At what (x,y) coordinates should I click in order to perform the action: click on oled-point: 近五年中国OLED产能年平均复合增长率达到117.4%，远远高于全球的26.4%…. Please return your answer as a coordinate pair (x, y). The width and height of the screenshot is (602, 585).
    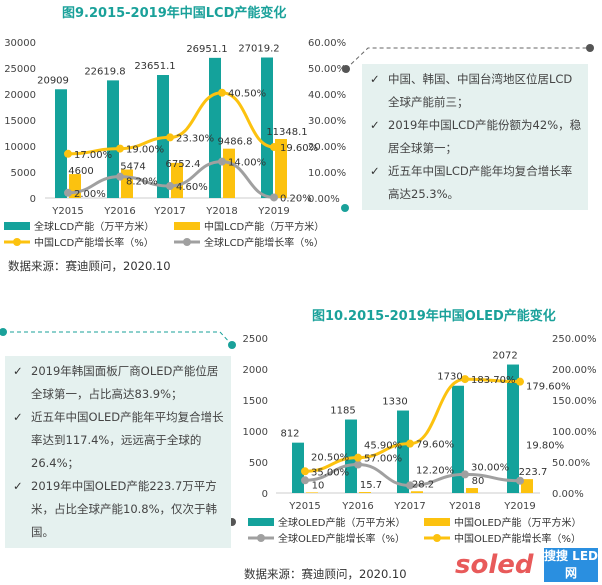
    Looking at the image, I should click on (119, 440).